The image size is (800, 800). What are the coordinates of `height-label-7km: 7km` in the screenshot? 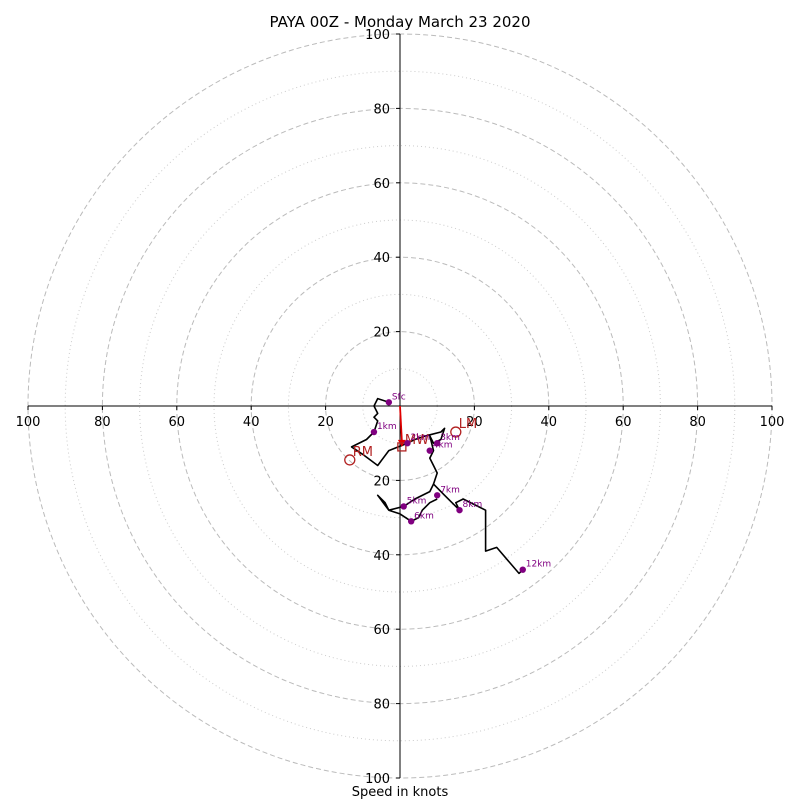 It's located at (450, 490).